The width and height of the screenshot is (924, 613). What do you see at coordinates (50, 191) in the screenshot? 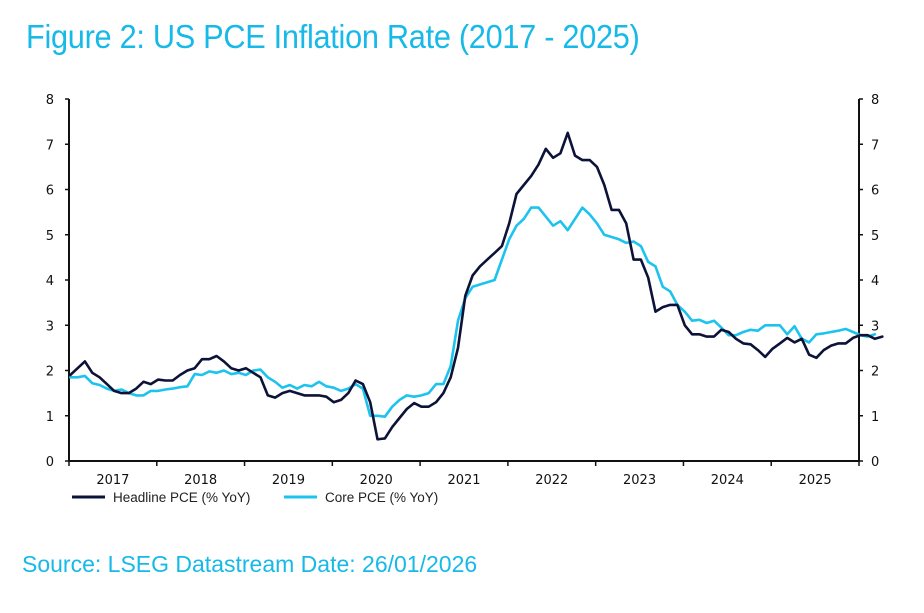
I see `y-tick-label-left: 6` at bounding box center [50, 191].